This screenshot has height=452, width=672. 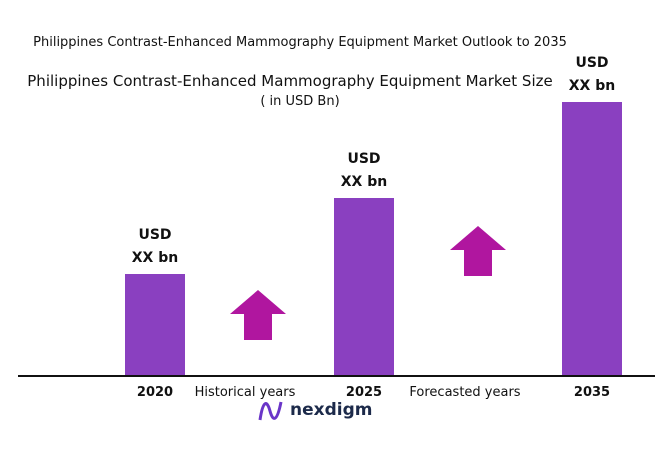 I want to click on annotation: Historical years, so click(x=245, y=392).